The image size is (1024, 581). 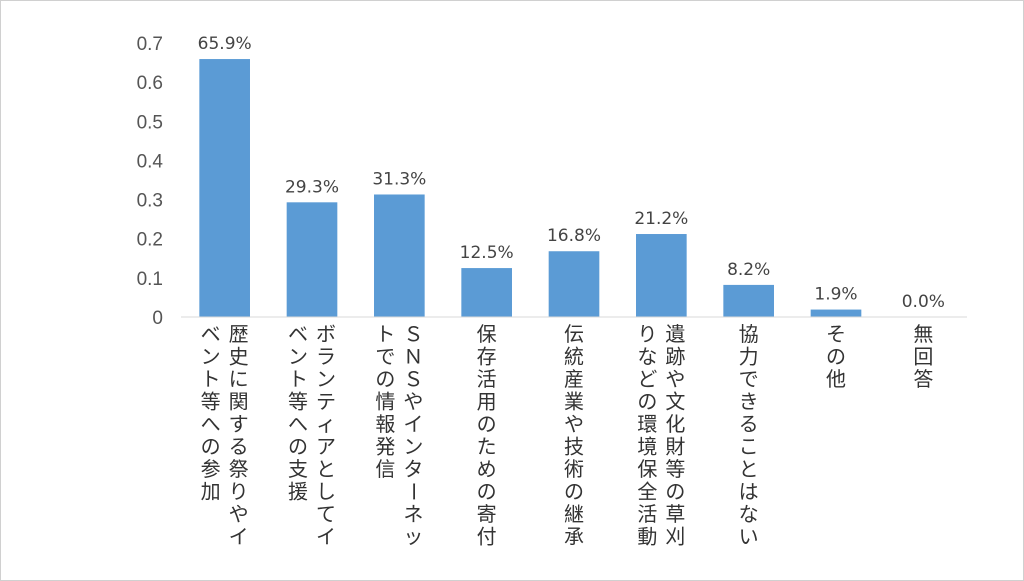 I want to click on category-label-char: 他, so click(x=836, y=379).